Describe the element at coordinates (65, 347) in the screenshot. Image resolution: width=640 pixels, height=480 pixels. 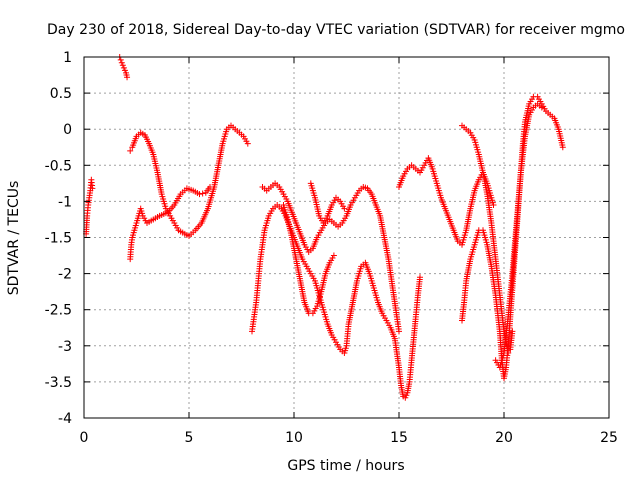
I see `y-tick-label: -3` at that location.